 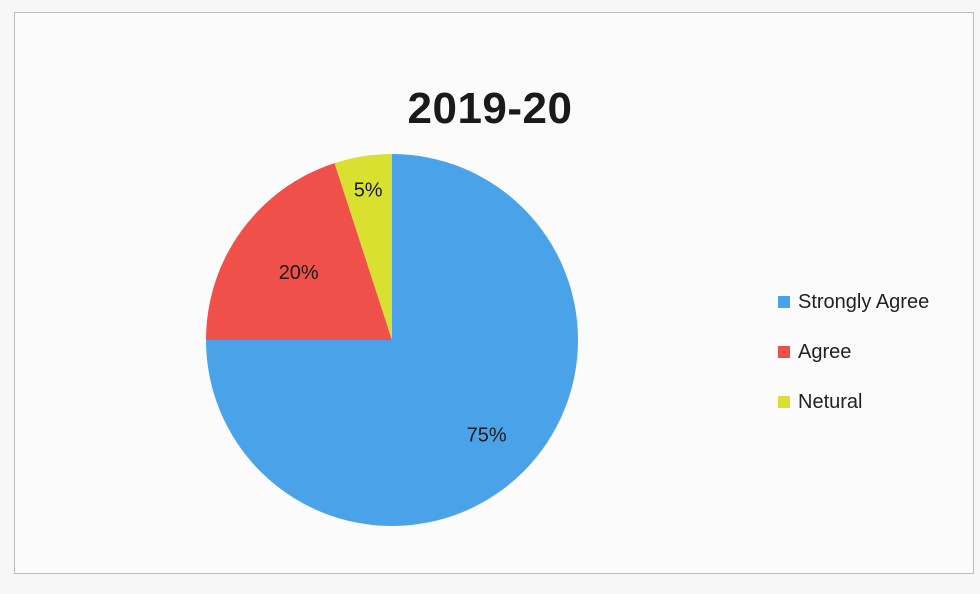 I want to click on legend: Strongly Agree Agree Netural, so click(x=853, y=363).